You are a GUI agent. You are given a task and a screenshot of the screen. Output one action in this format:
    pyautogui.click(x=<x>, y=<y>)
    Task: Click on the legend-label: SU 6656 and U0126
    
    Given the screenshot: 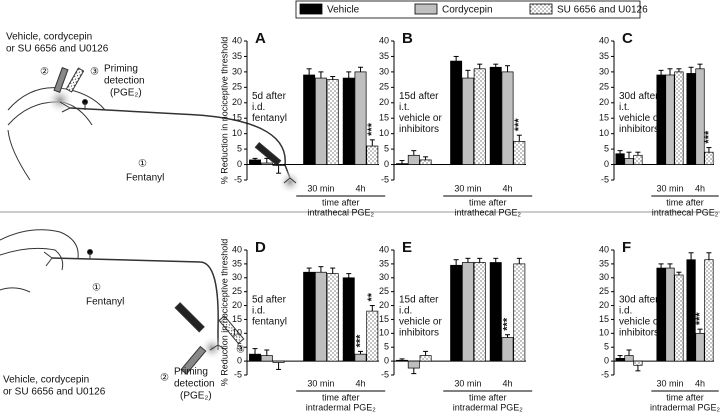 What is the action you would take?
    pyautogui.click(x=602, y=10)
    